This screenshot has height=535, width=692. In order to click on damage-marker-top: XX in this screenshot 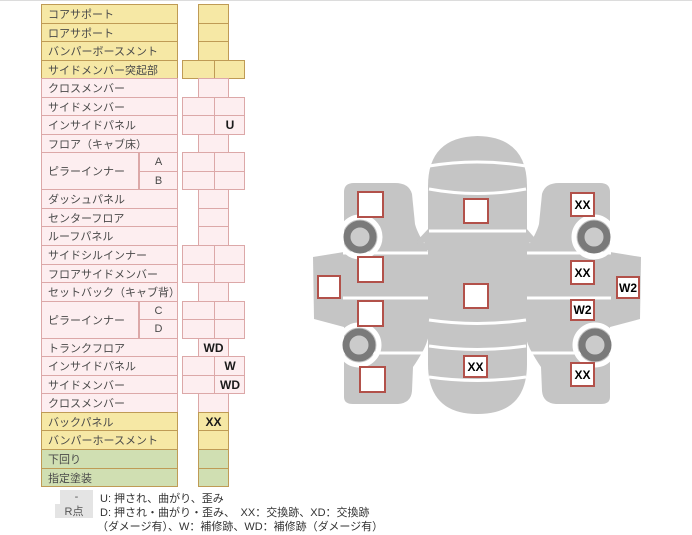, I will do `click(475, 366)`.